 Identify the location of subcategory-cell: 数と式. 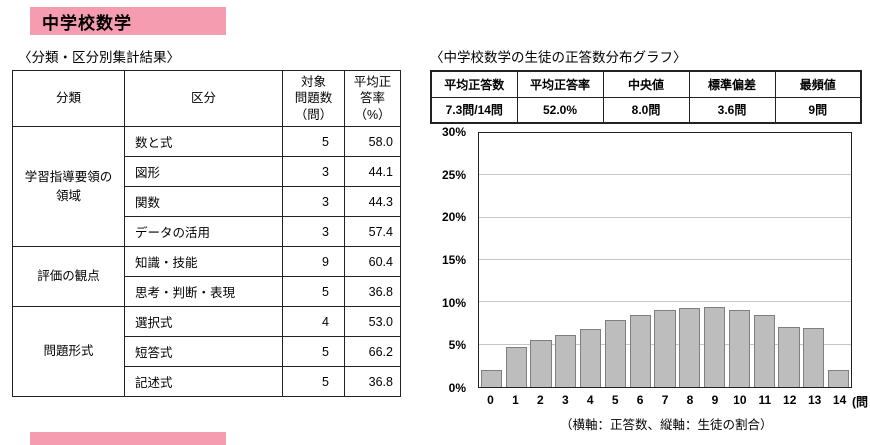
(203, 141).